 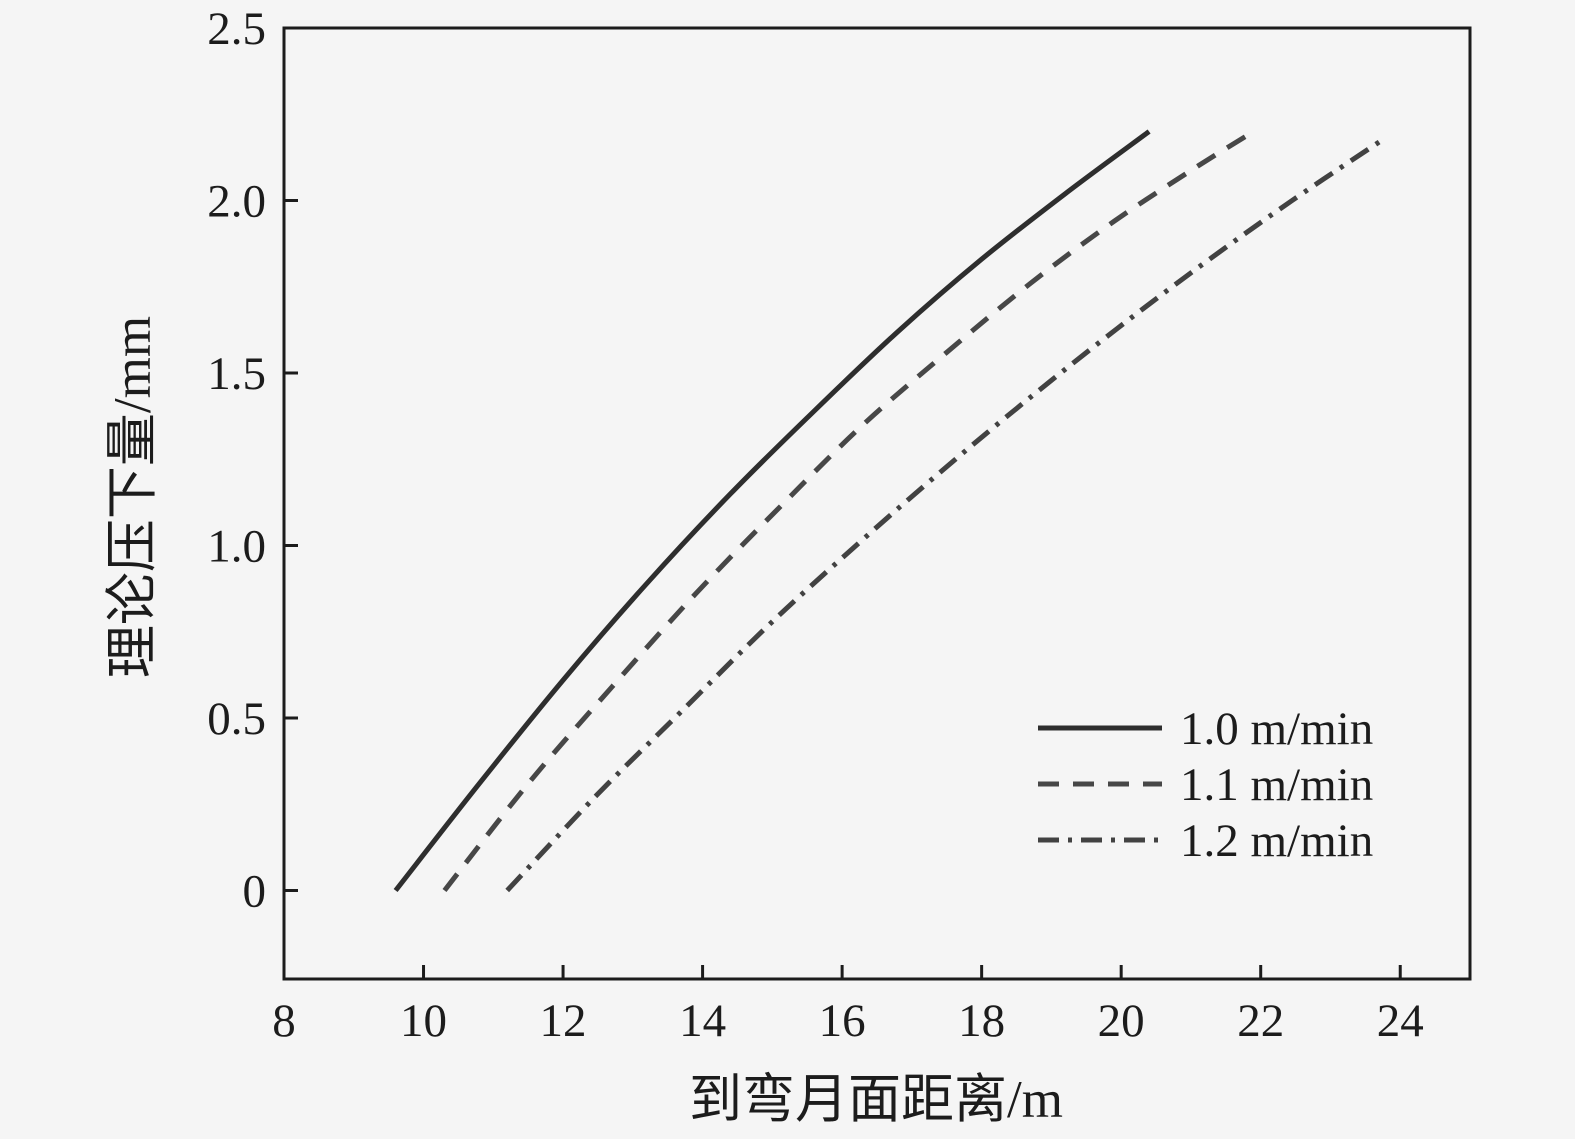 I want to click on x-axis-title: 到弯月面距离/m, so click(x=876, y=1100).